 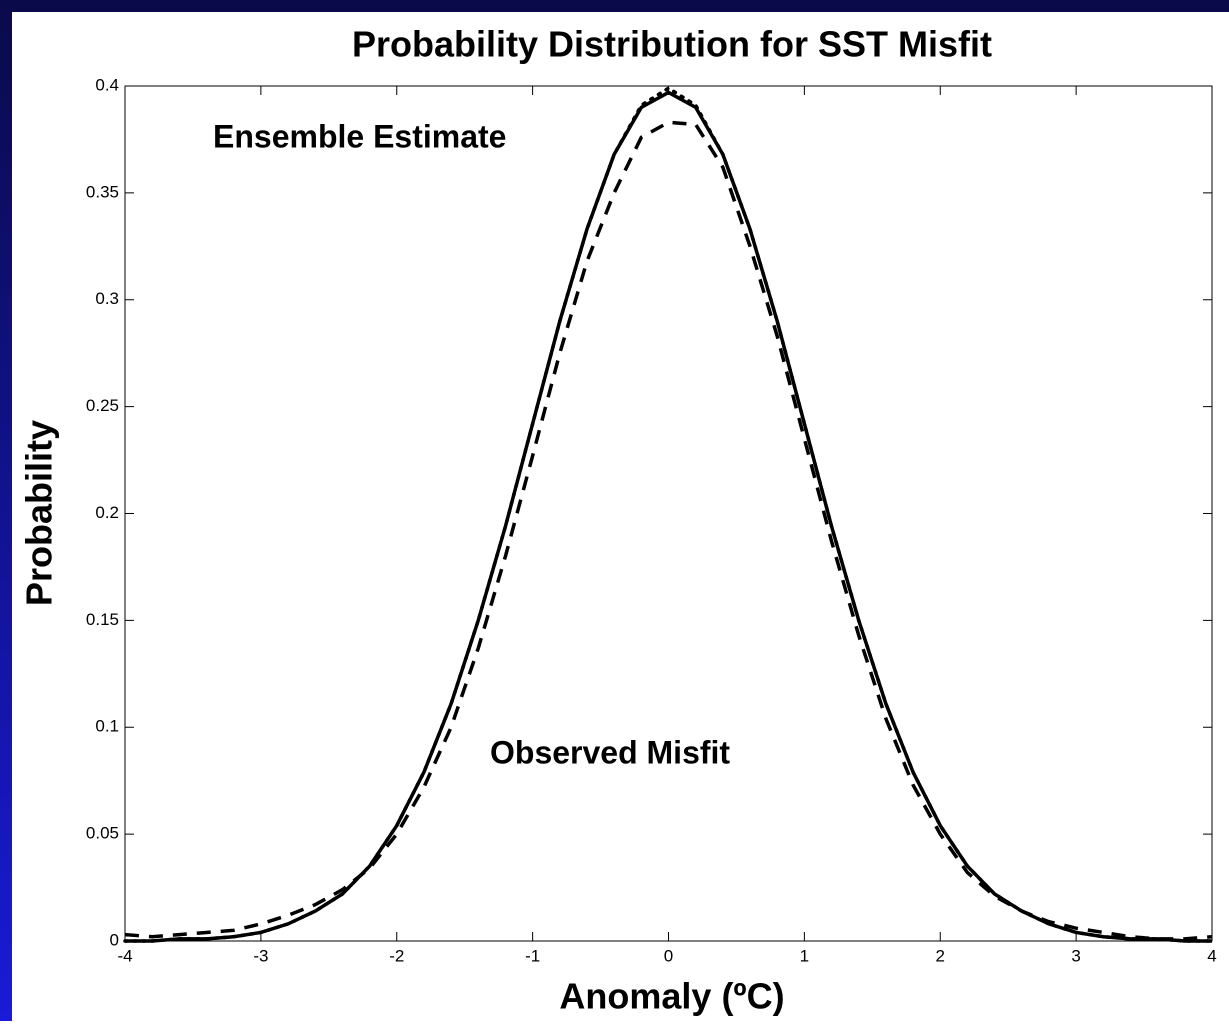 What do you see at coordinates (671, 996) in the screenshot?
I see `x-axis-label: Anomaly (ºC)` at bounding box center [671, 996].